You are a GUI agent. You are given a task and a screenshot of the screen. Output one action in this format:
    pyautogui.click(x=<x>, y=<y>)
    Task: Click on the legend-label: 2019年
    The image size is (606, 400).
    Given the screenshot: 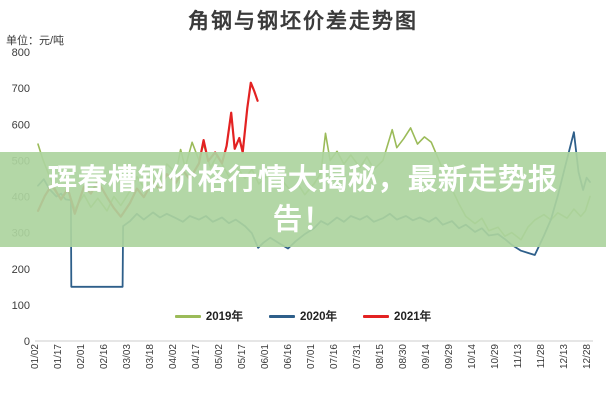 What is the action you would take?
    pyautogui.click(x=224, y=317)
    